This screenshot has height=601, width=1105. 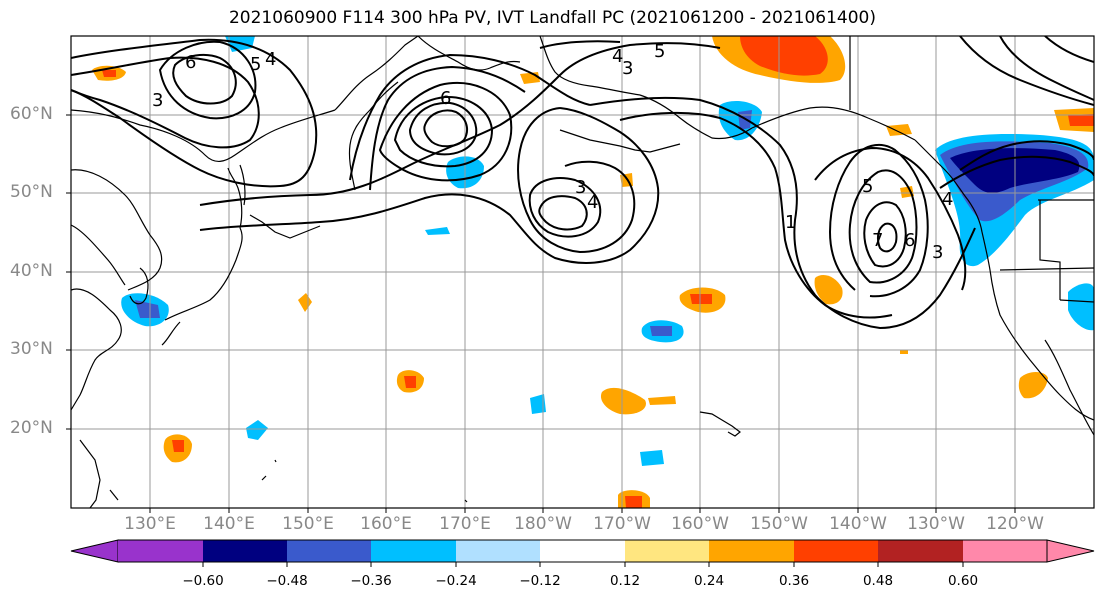 What do you see at coordinates (540, 581) in the screenshot?
I see `colorbar-tick-label: −0.12` at bounding box center [540, 581].